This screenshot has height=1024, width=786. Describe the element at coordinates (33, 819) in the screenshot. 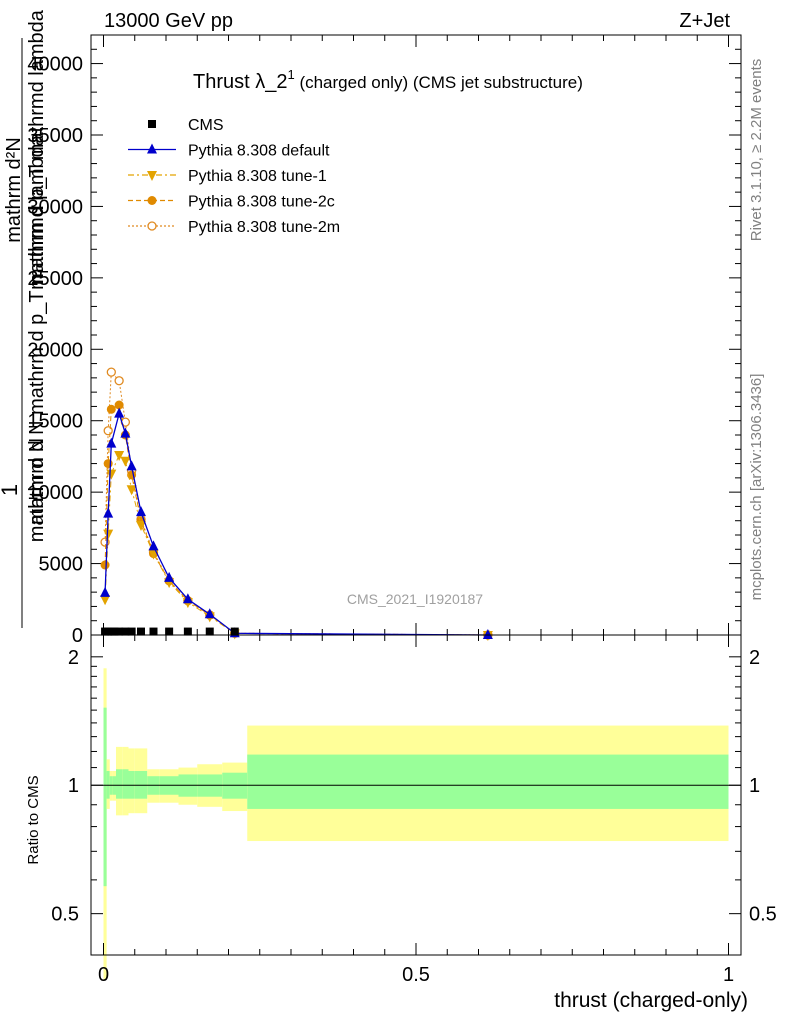

I see `ratio-y-axis-label: Ratio to CMS` at that location.